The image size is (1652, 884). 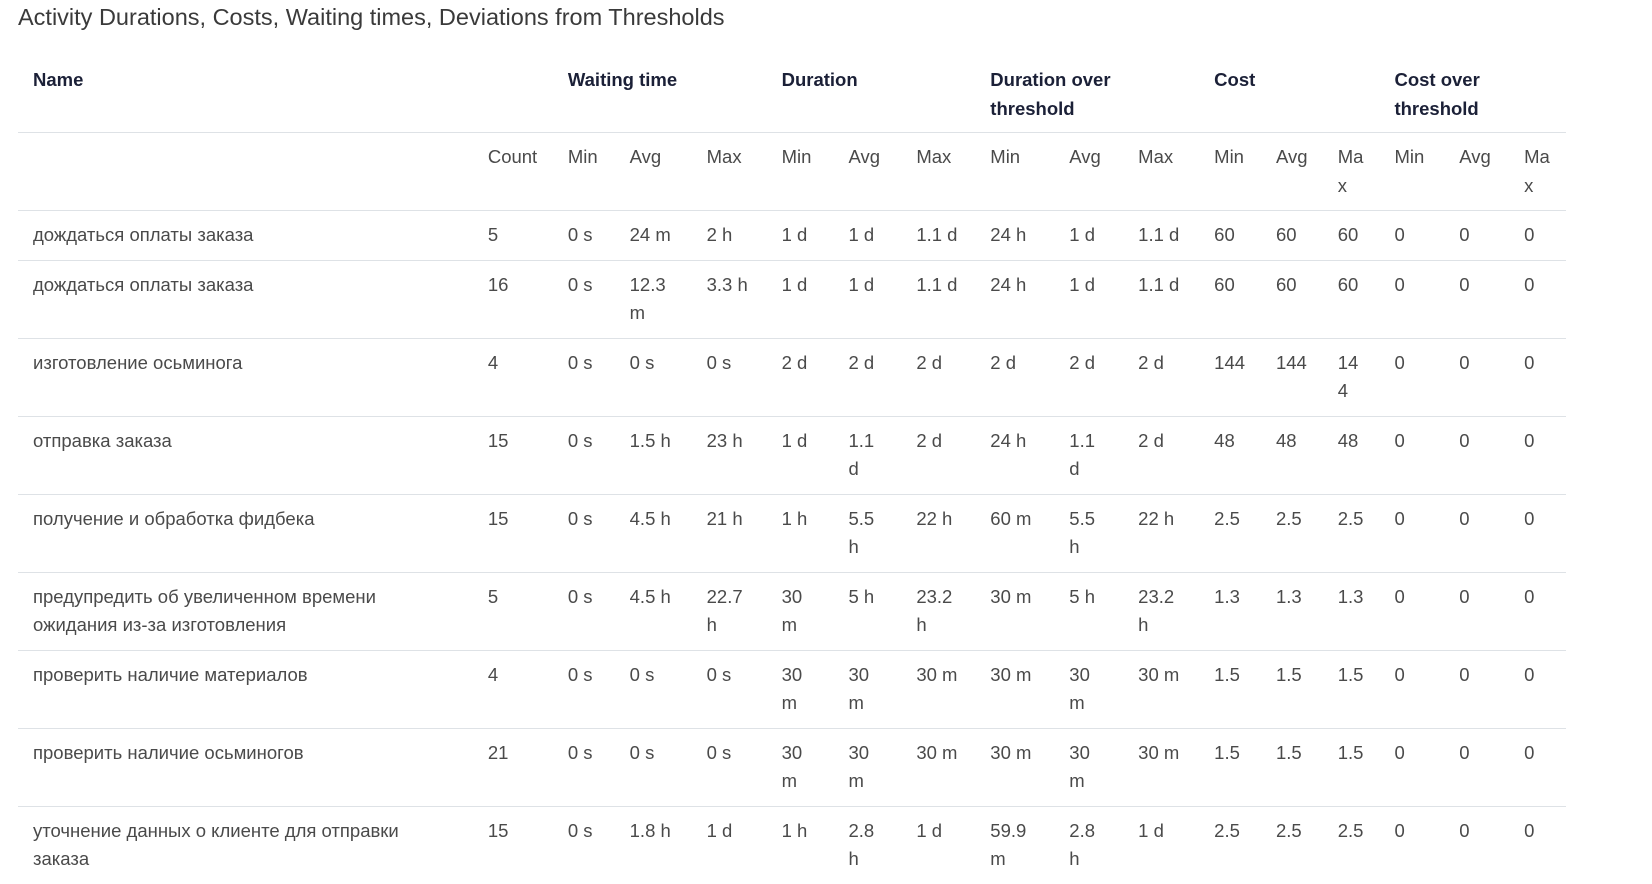 What do you see at coordinates (1537, 171) in the screenshot?
I see `subheader-cost-over-max: Max` at bounding box center [1537, 171].